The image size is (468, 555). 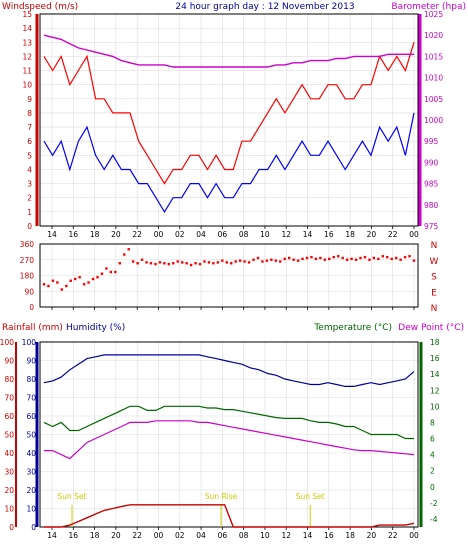 What do you see at coordinates (286, 234) in the screenshot?
I see `wind-xtick-label: 12` at bounding box center [286, 234].